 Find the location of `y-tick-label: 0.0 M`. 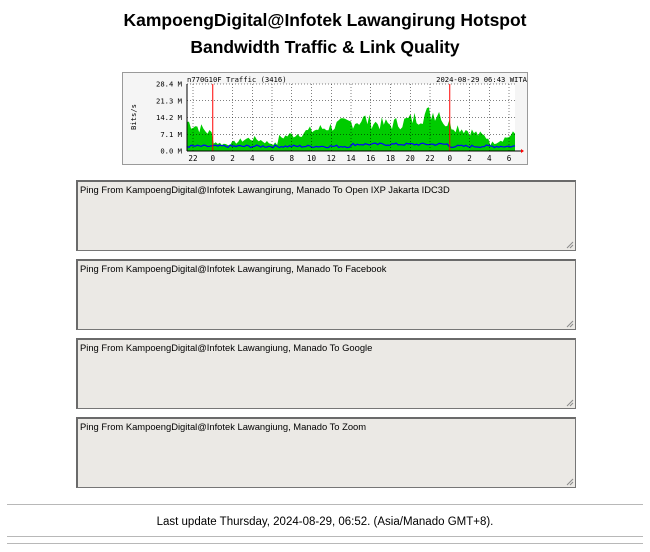

y-tick-label: 0.0 M is located at coordinates (171, 151).